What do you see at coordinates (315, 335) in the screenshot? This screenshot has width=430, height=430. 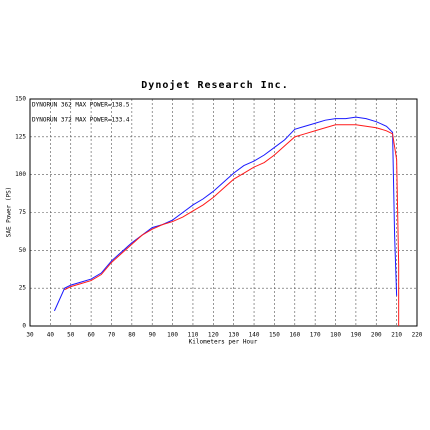 I see `x-tick-label: 170` at bounding box center [315, 335].